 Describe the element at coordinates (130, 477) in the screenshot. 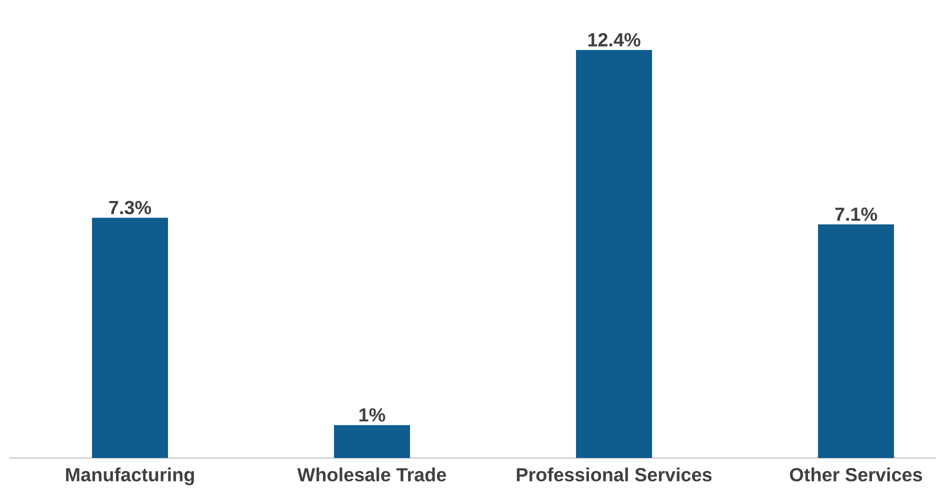

I see `x-tick-label: Manufacturing` at that location.